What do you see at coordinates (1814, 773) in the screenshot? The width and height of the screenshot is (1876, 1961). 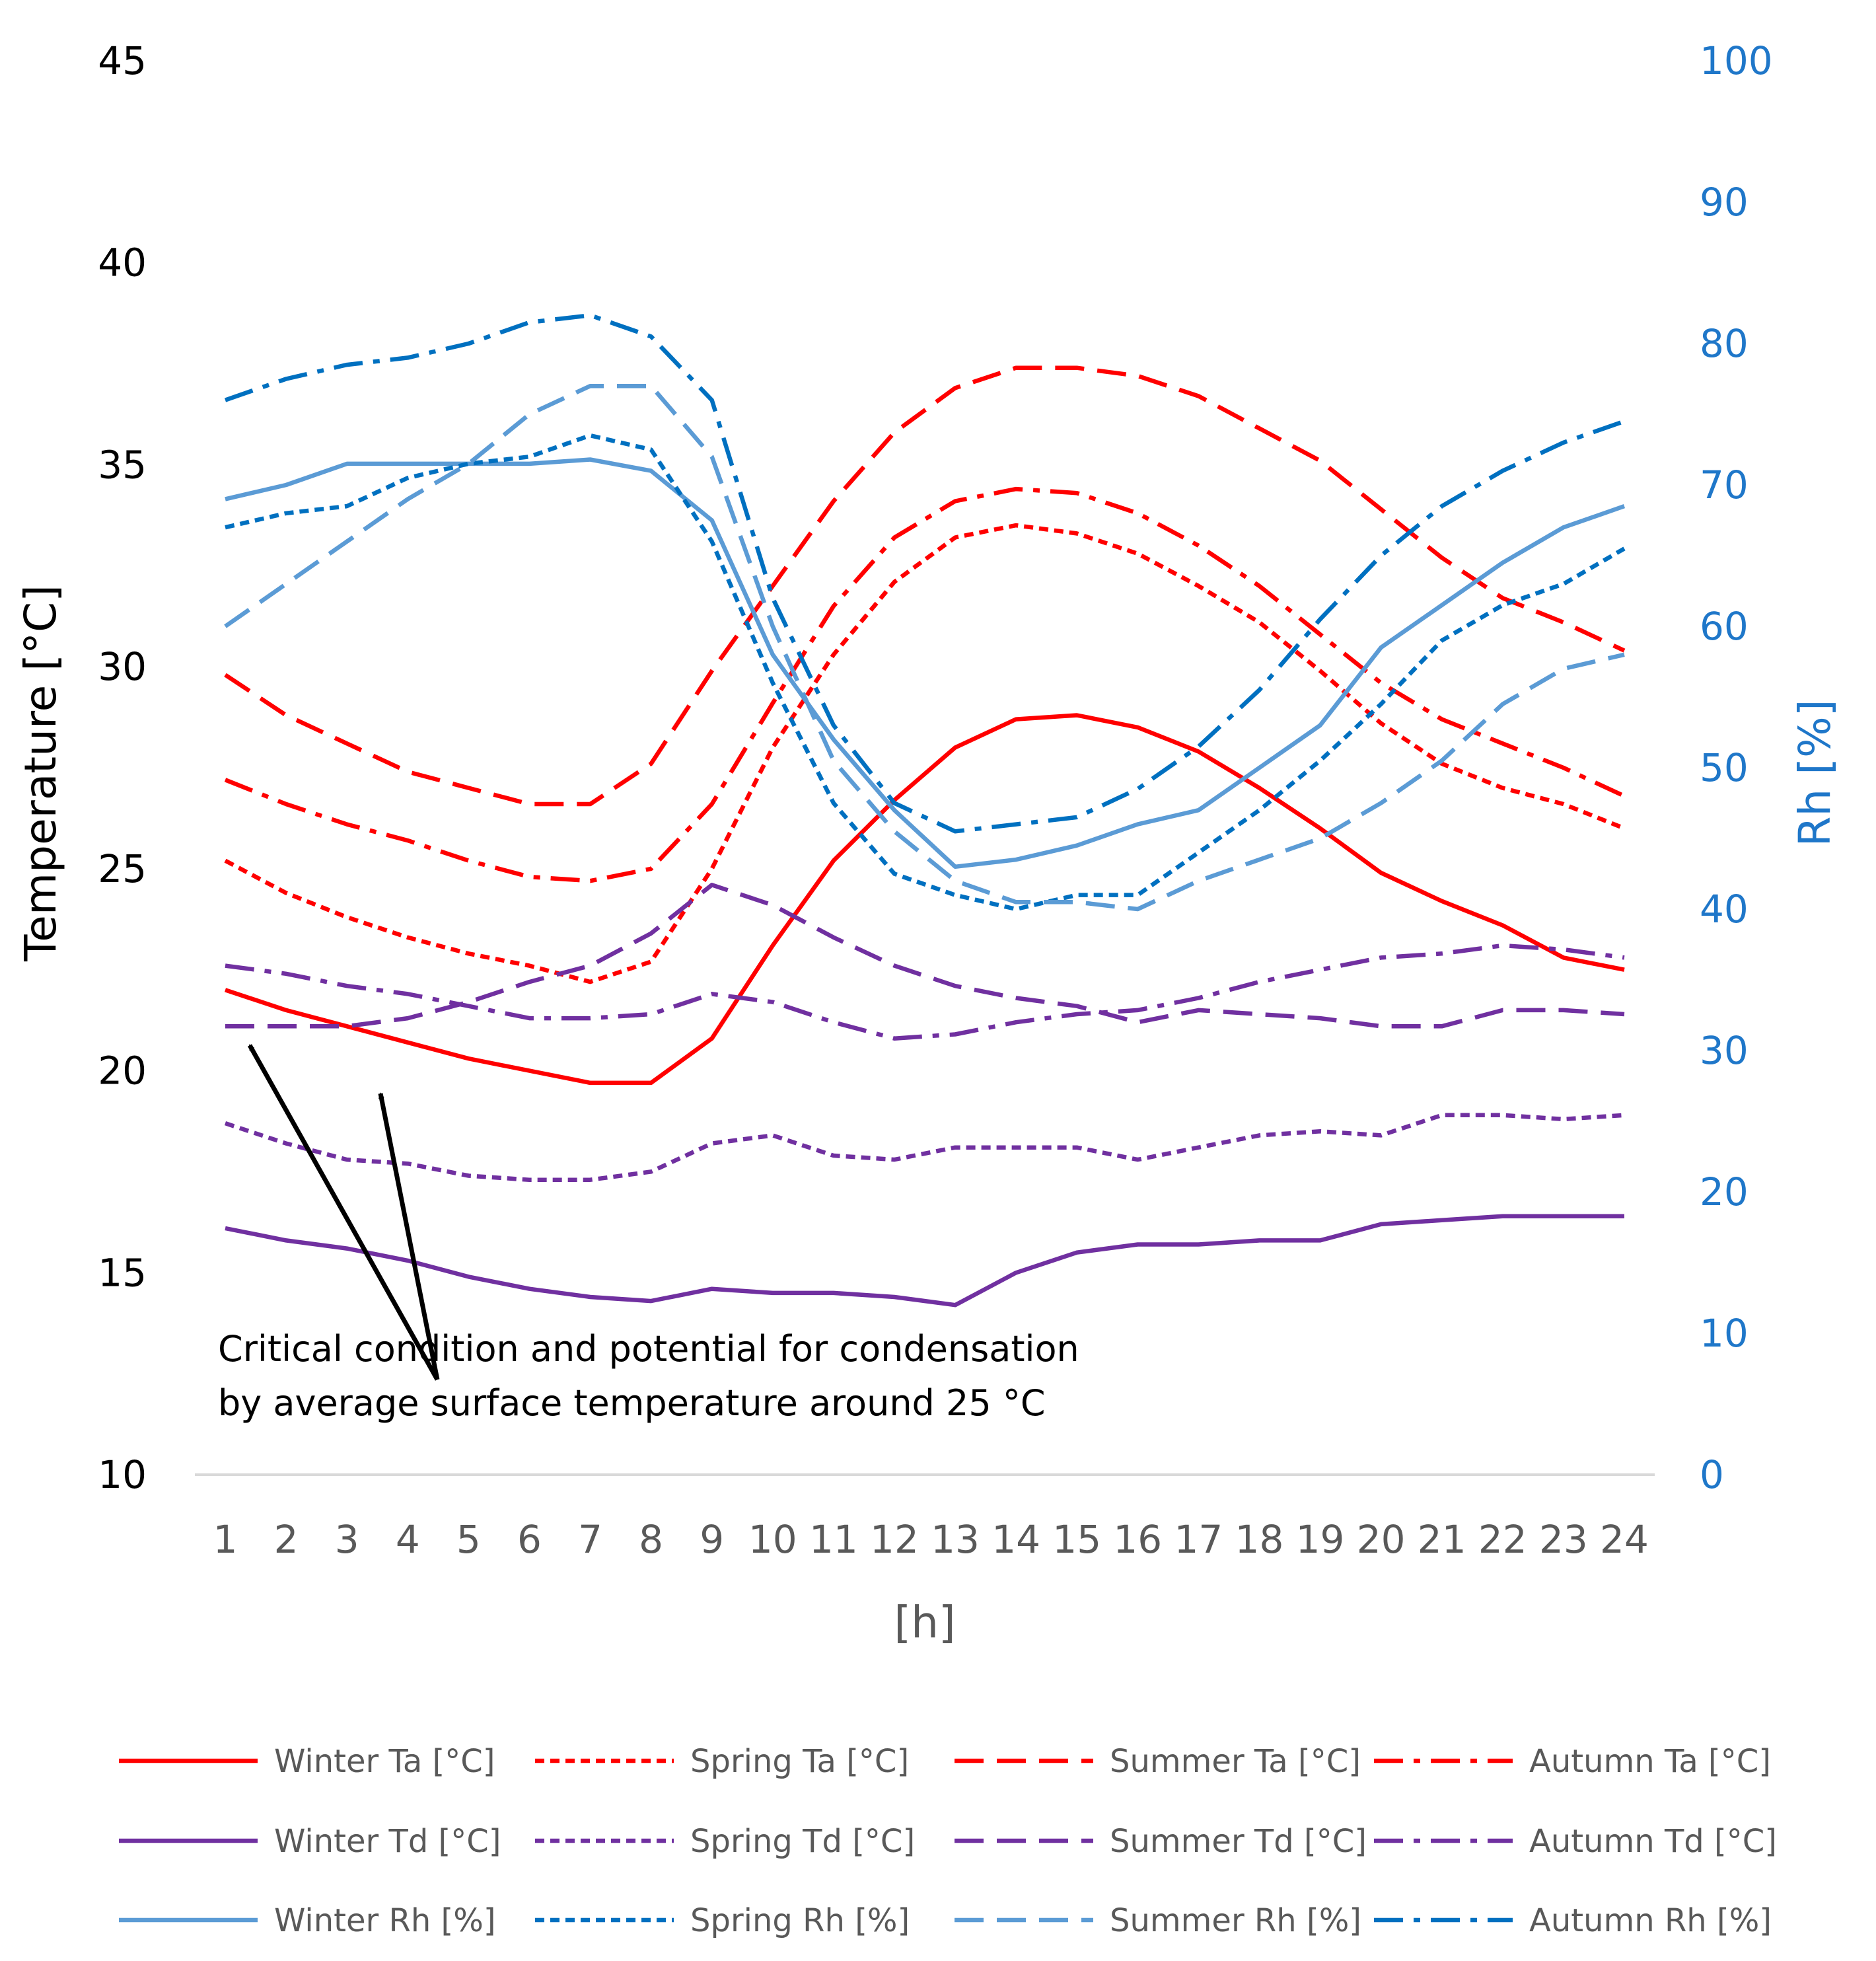 I see `right-axis-title: Rh [%]` at bounding box center [1814, 773].